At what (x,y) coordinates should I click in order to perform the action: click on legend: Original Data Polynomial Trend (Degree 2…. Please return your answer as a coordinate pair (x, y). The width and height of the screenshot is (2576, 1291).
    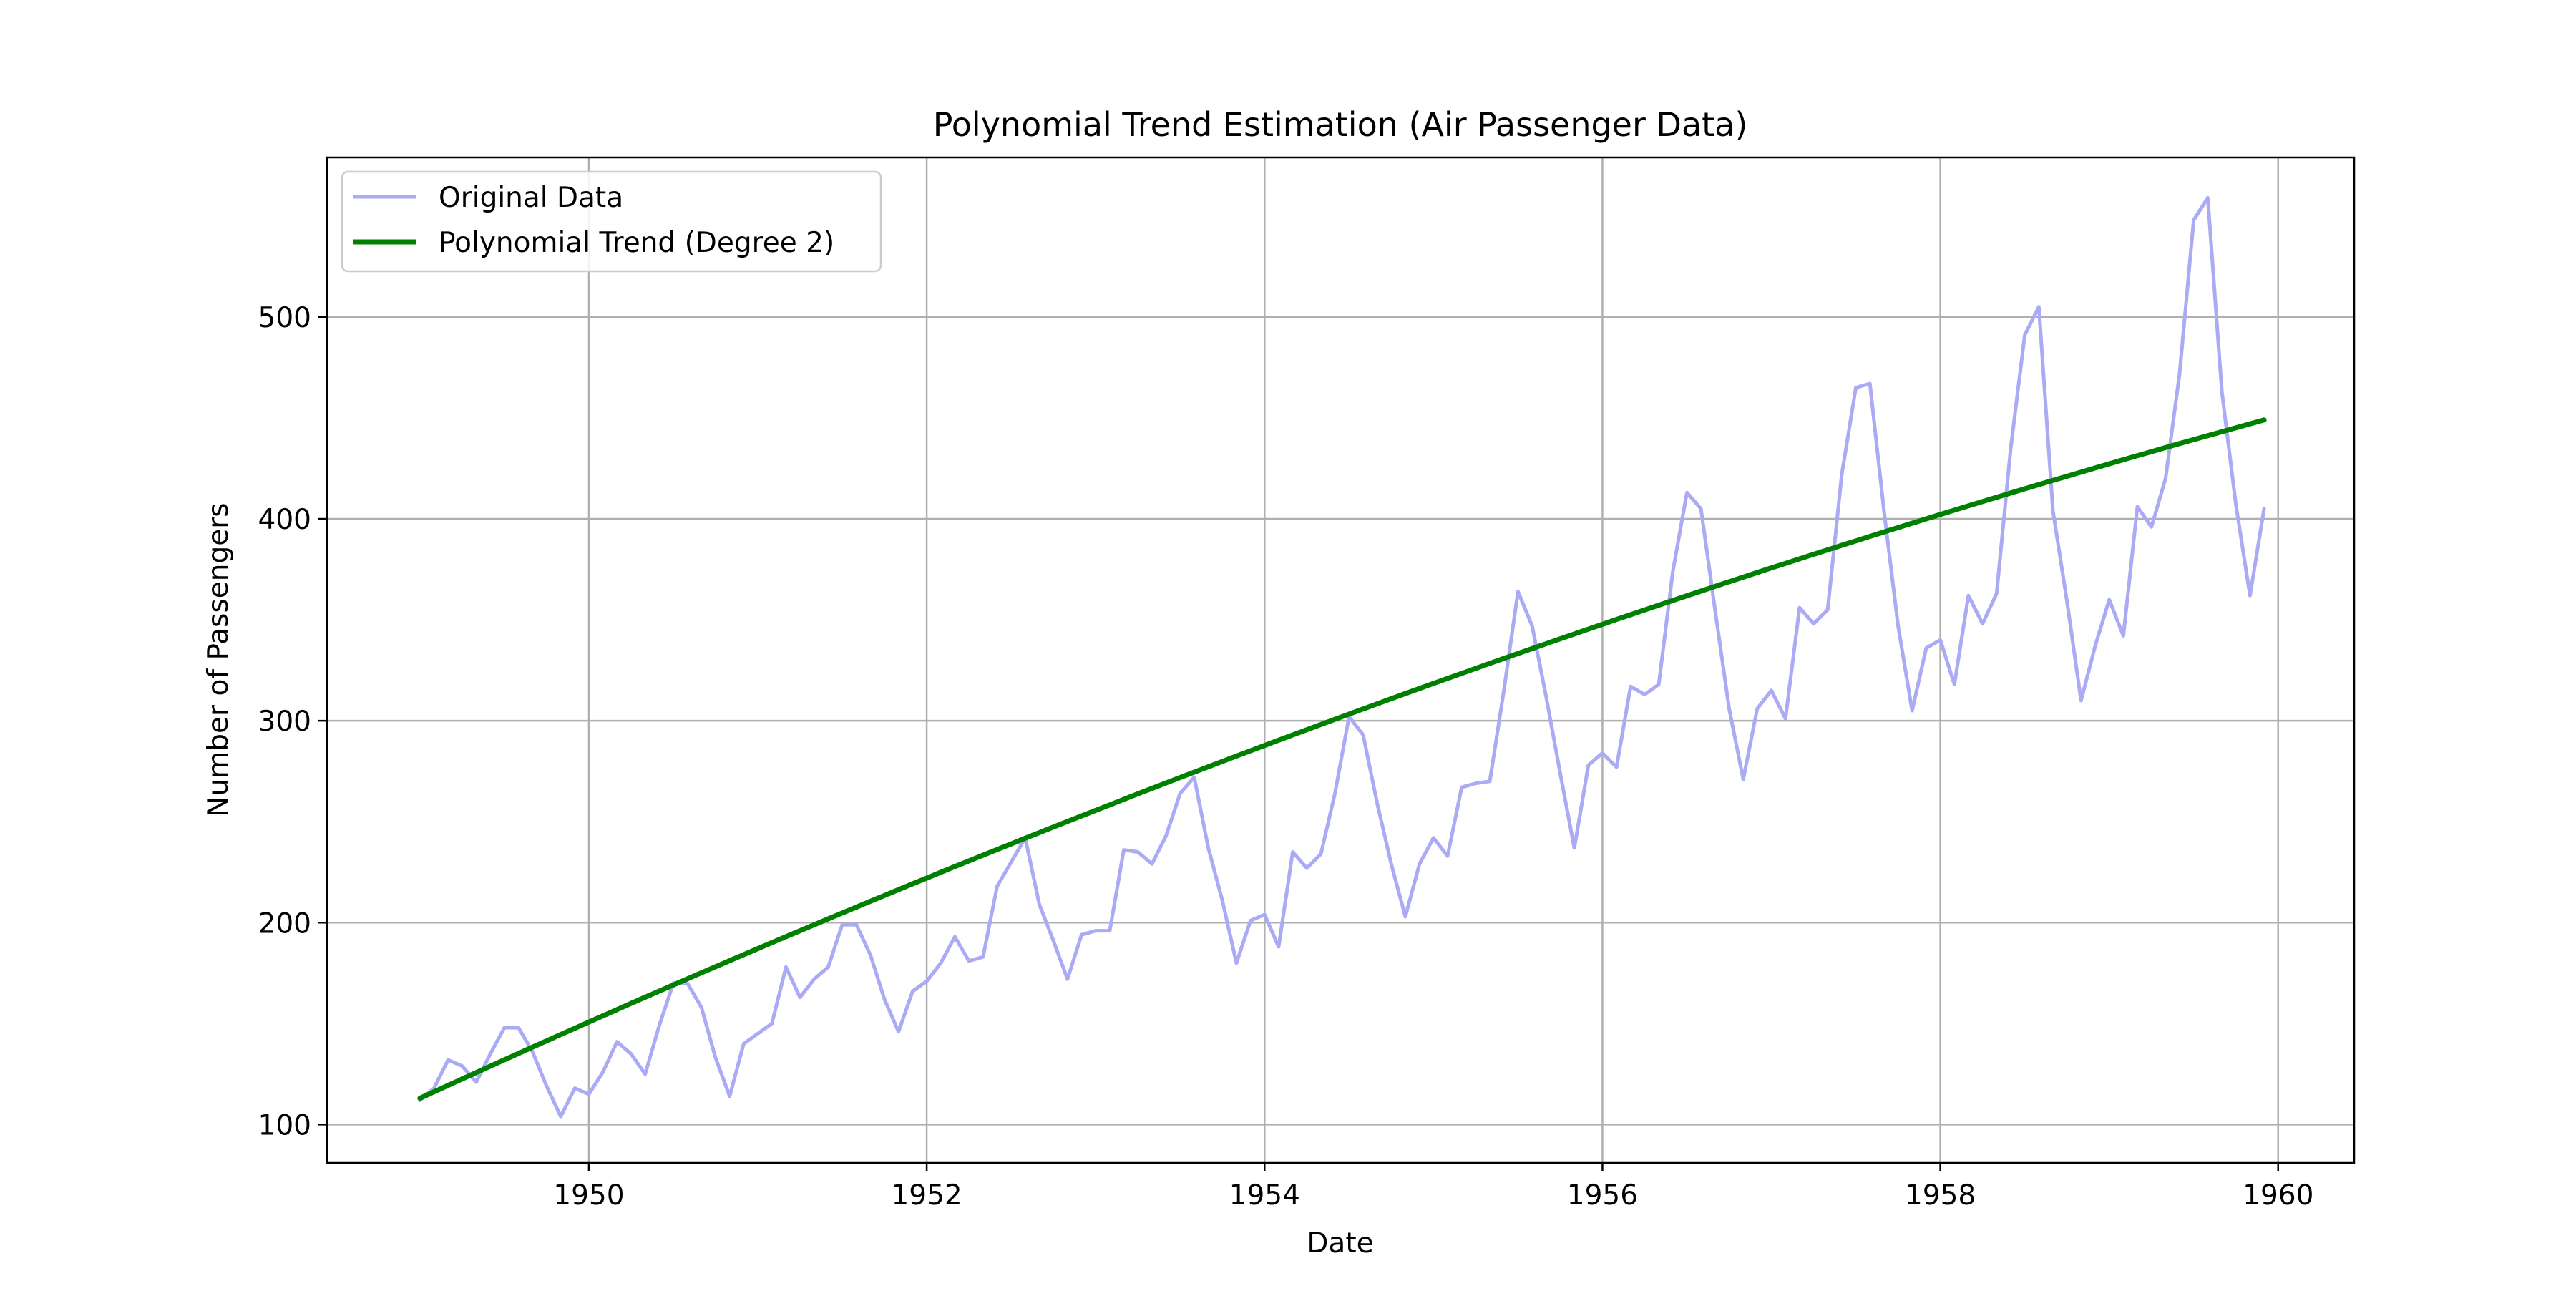
    Looking at the image, I should click on (611, 221).